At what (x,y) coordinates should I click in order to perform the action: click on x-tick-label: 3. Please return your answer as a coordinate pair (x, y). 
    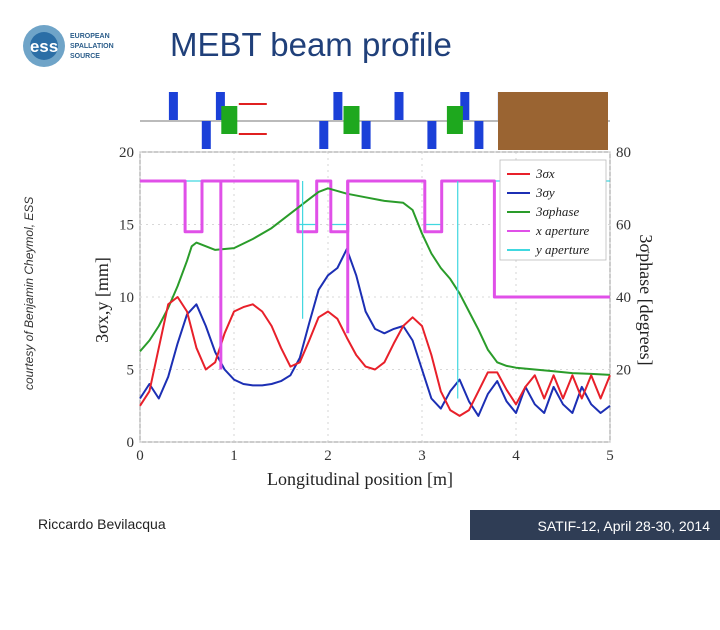
    Looking at the image, I should click on (422, 456).